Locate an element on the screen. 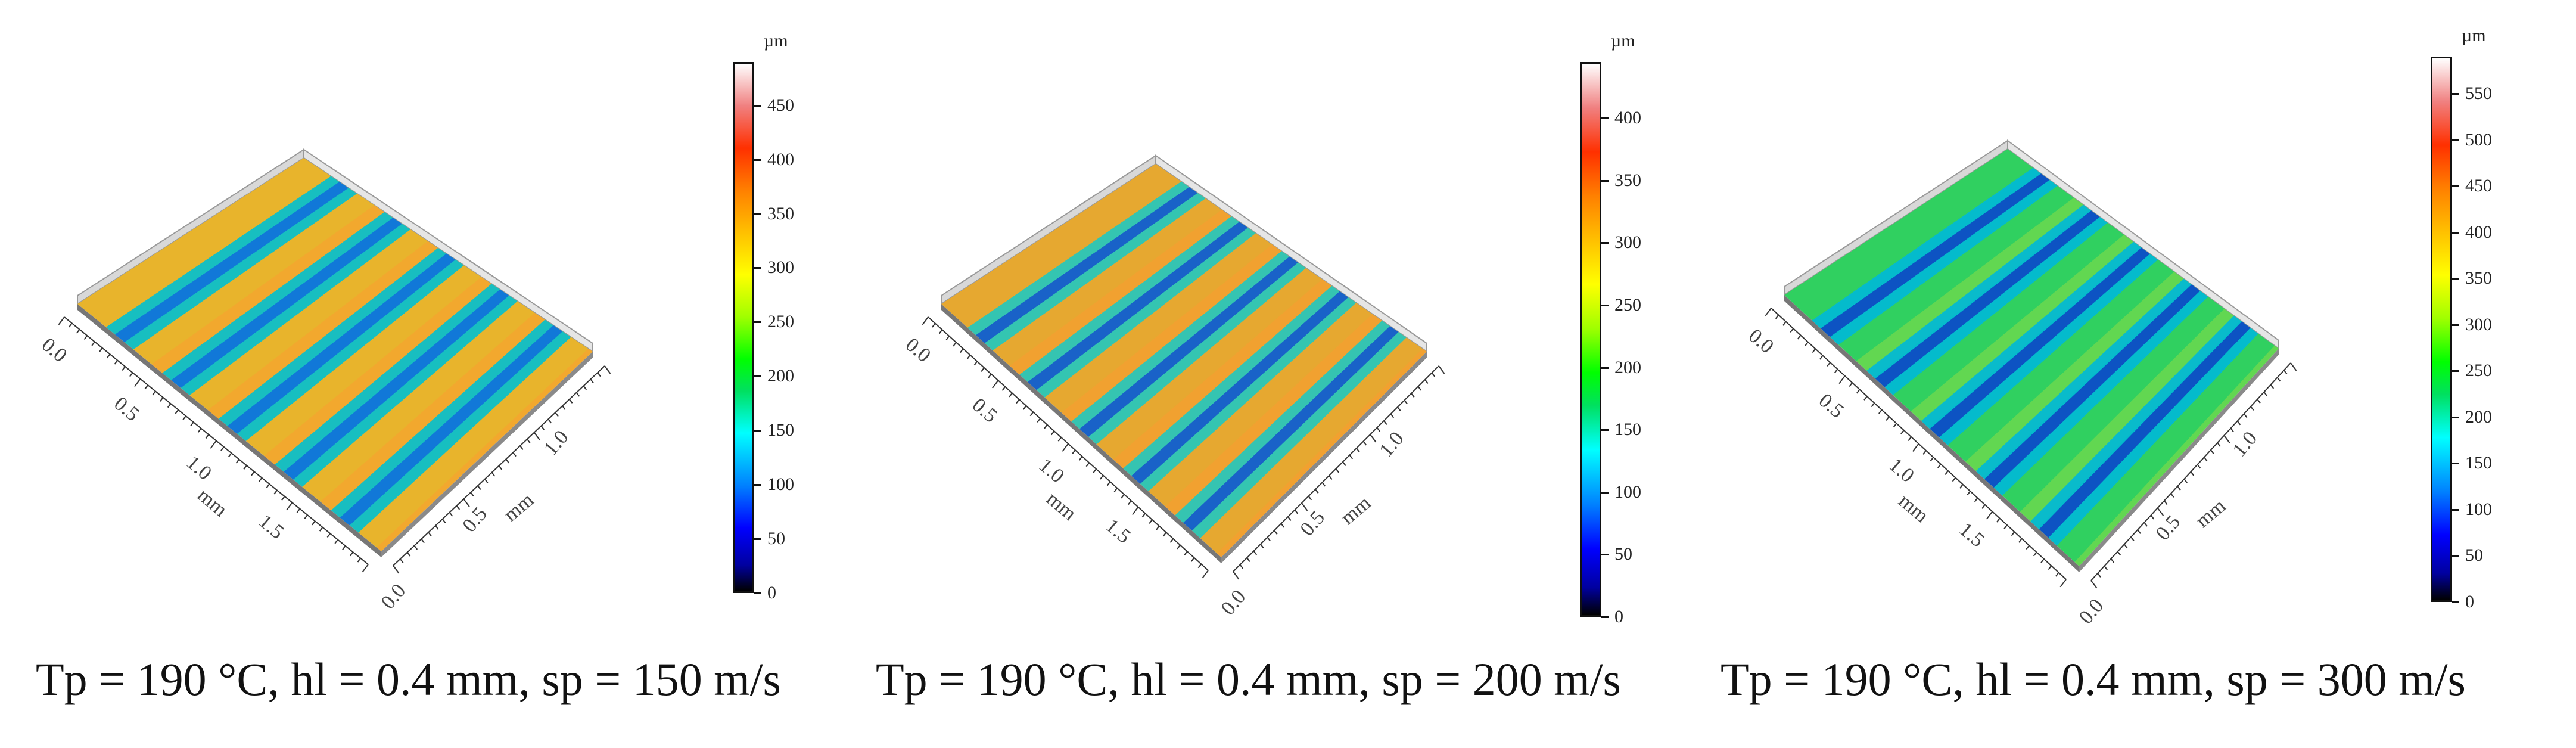 This screenshot has height=748, width=2576. colorbar-tick-label: 150 is located at coordinates (780, 430).